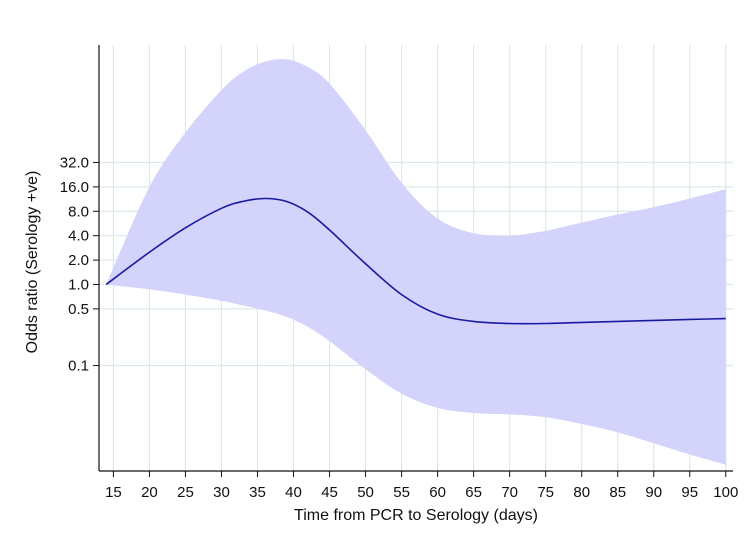 The image size is (750, 545). Describe the element at coordinates (509, 492) in the screenshot. I see `x-tick-label: 70` at that location.